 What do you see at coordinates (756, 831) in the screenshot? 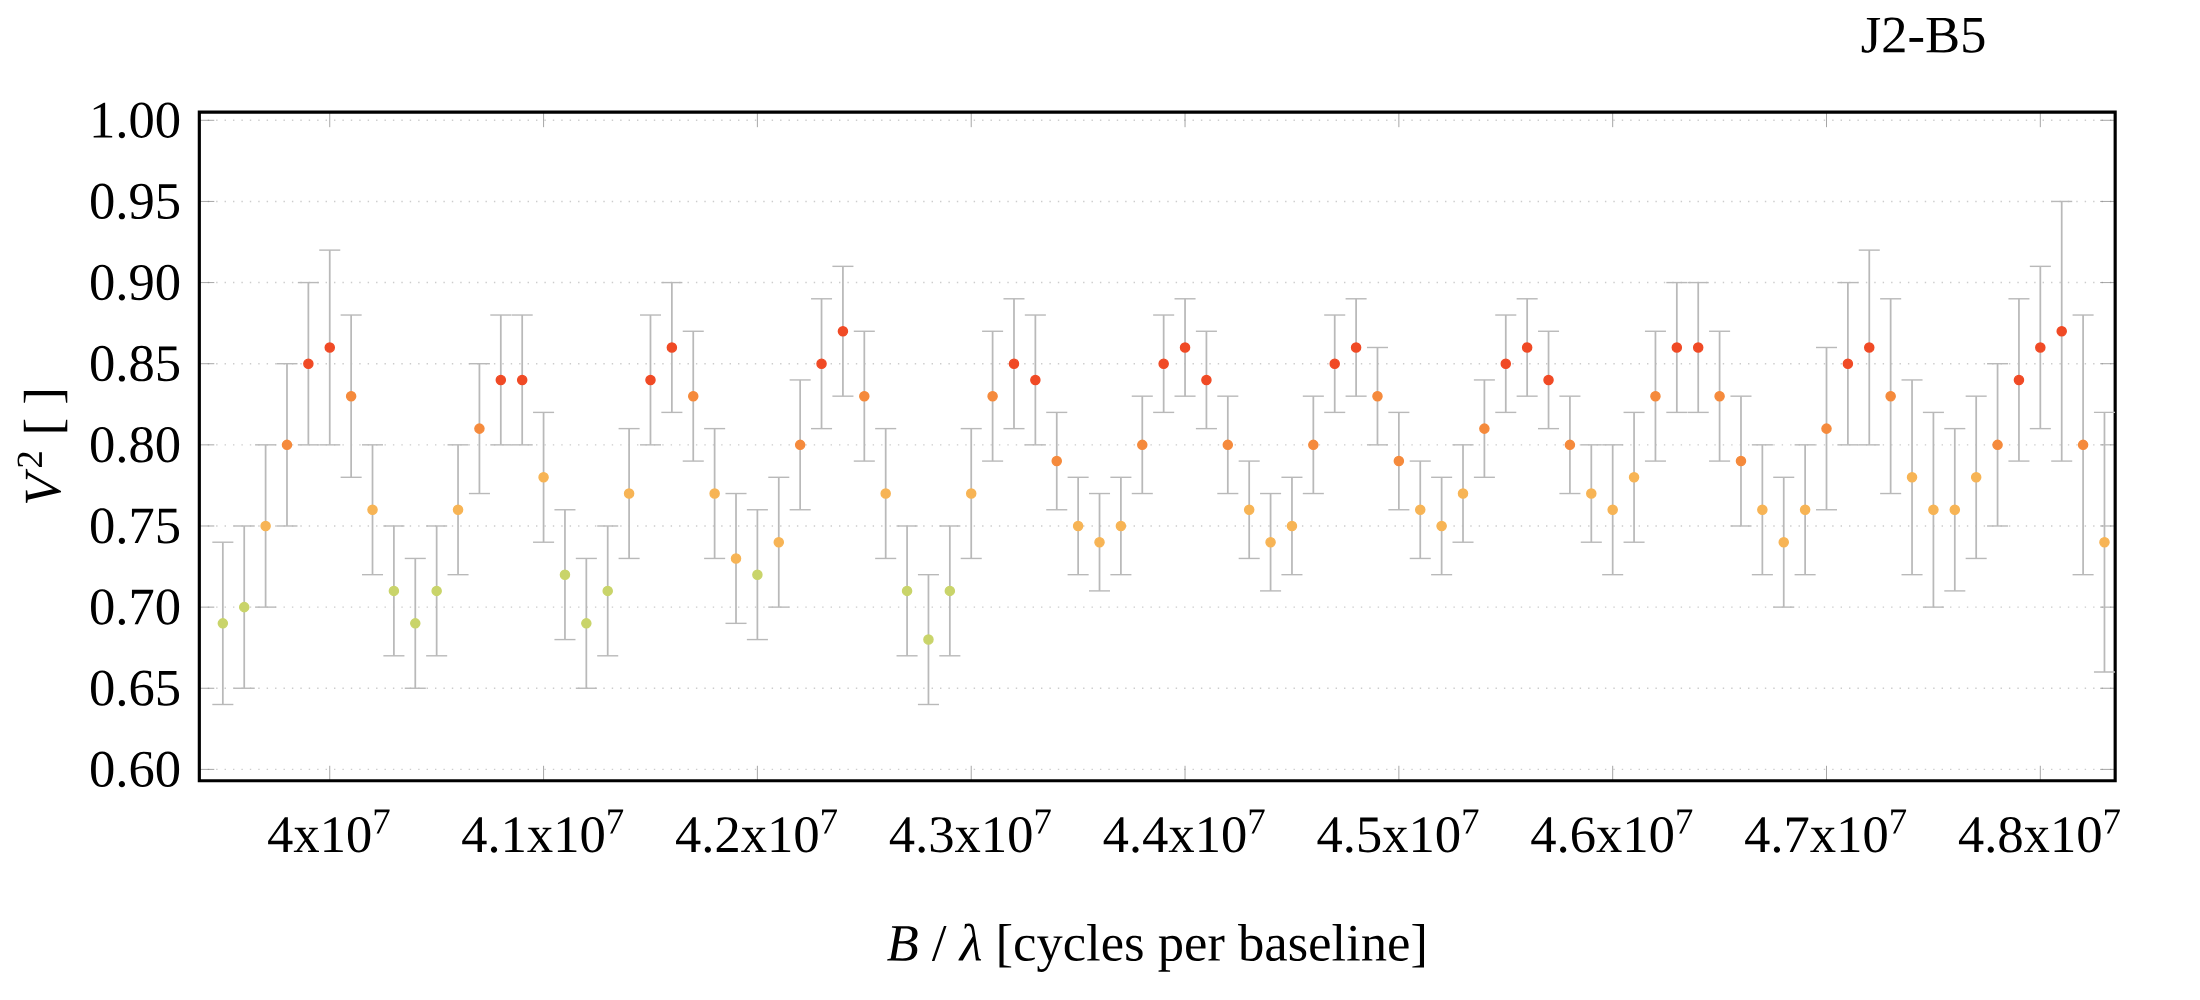
I see `x-tick-label: 4.2x10$^{7}$` at bounding box center [756, 831].